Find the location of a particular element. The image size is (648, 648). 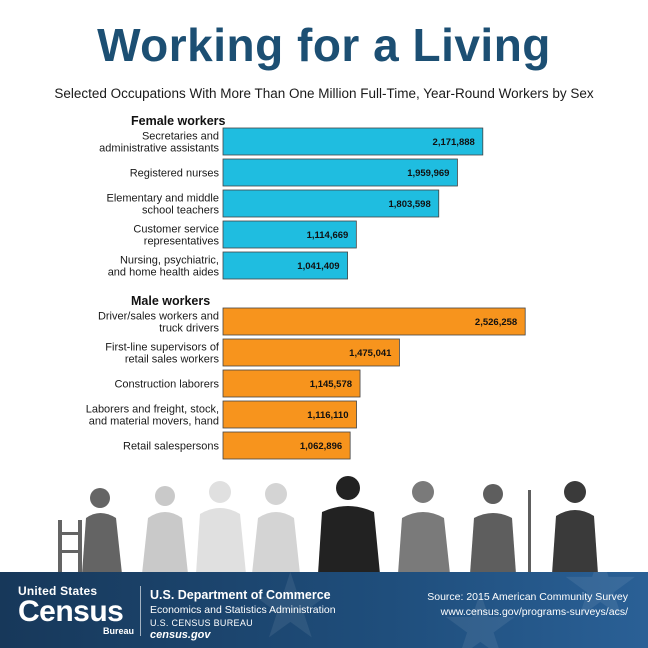

bar-value-label: 2,526,258 is located at coordinates (496, 322).